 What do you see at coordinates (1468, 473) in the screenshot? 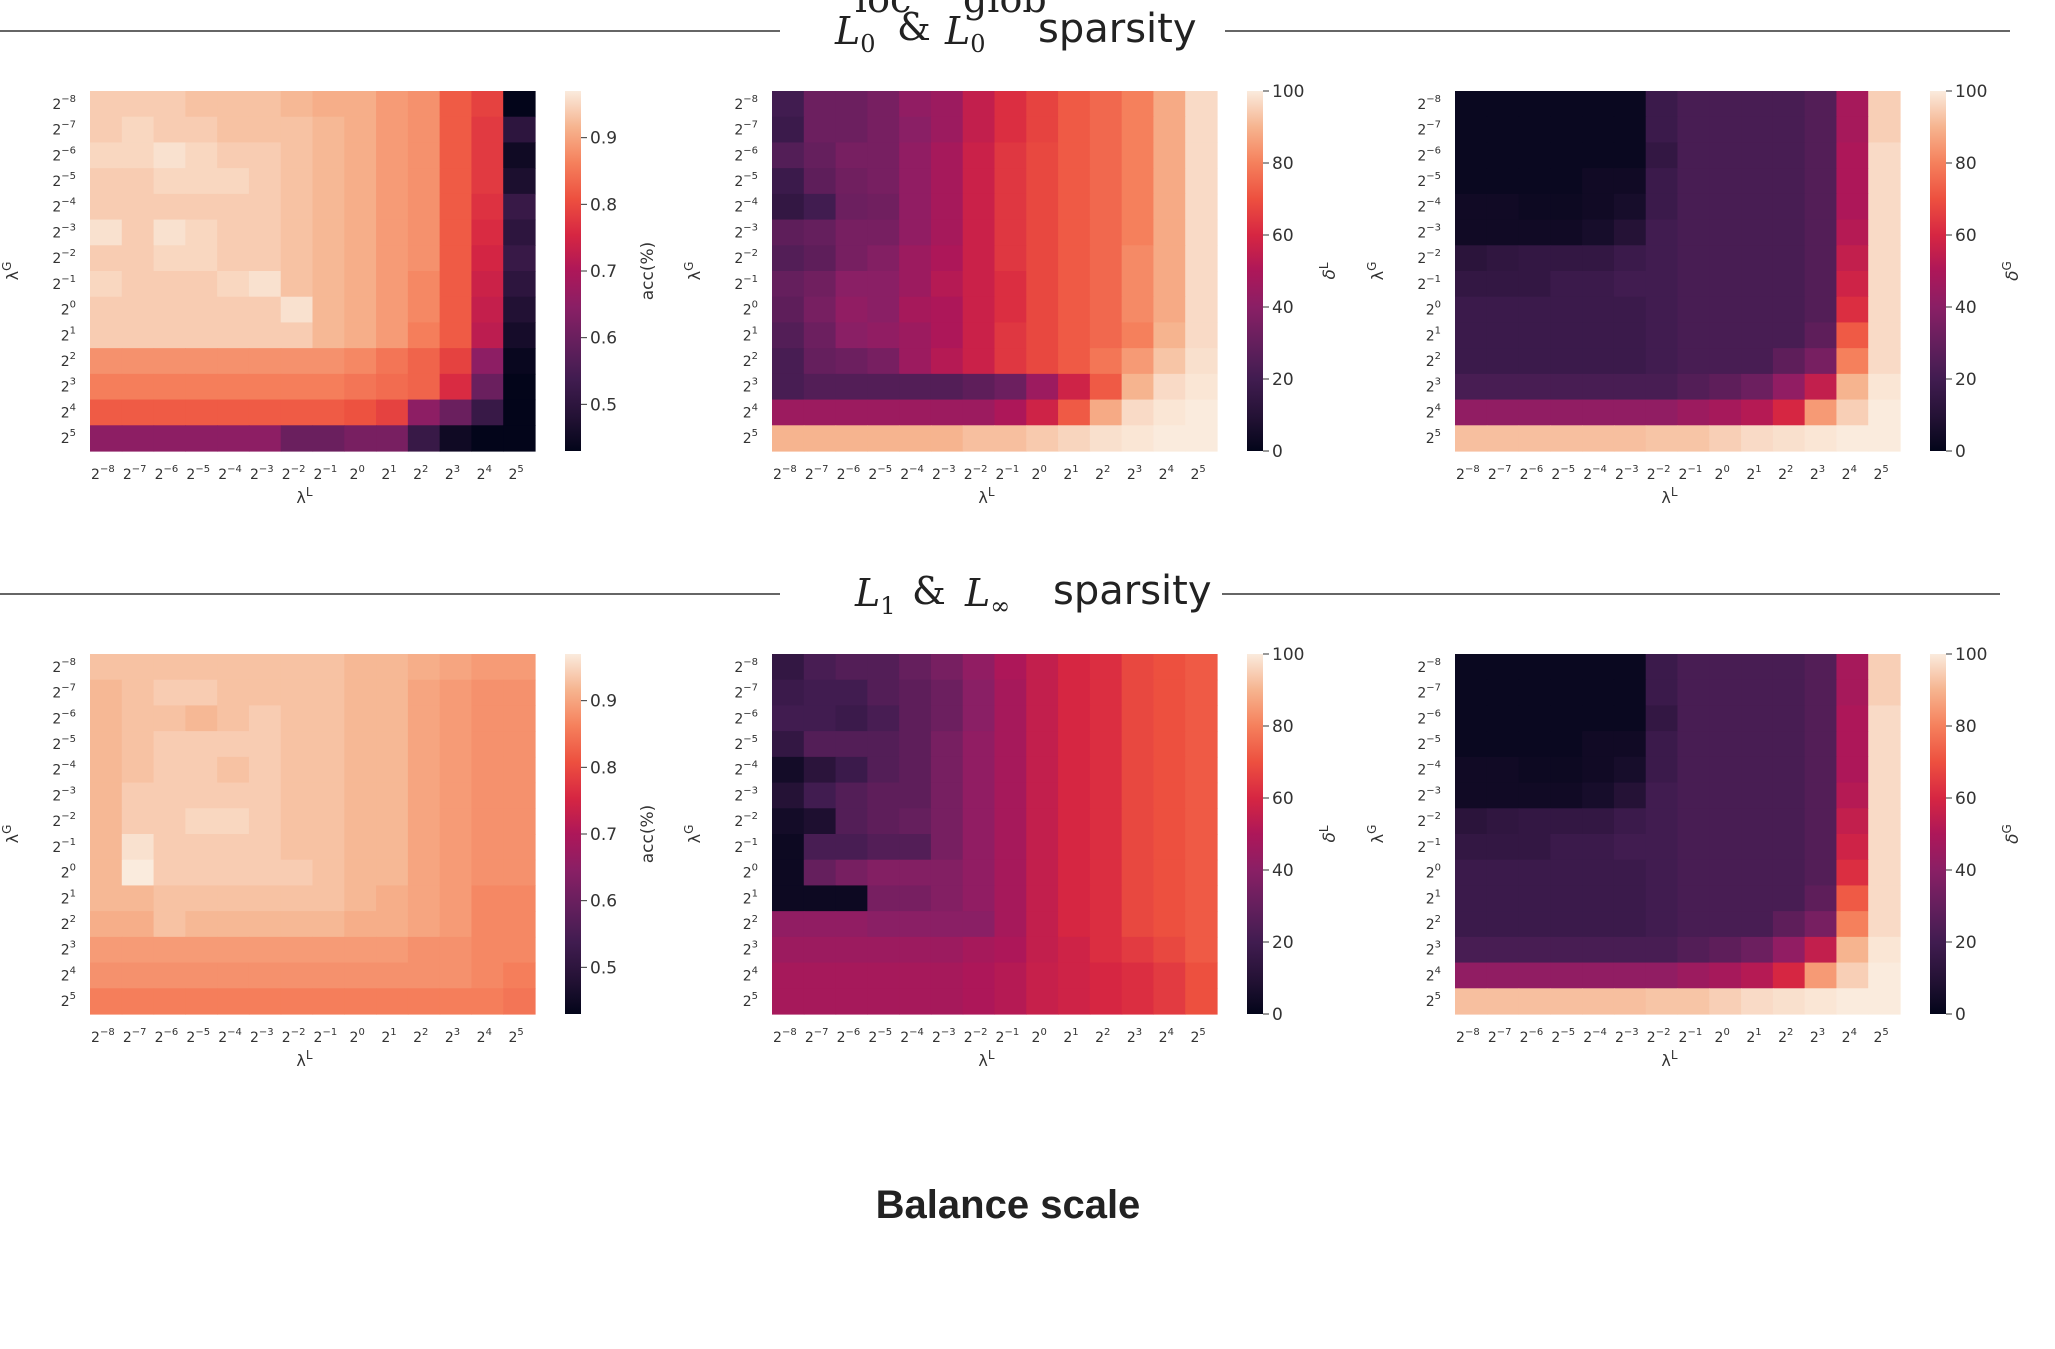
I see `x-tick-label: 2−8` at bounding box center [1468, 473].